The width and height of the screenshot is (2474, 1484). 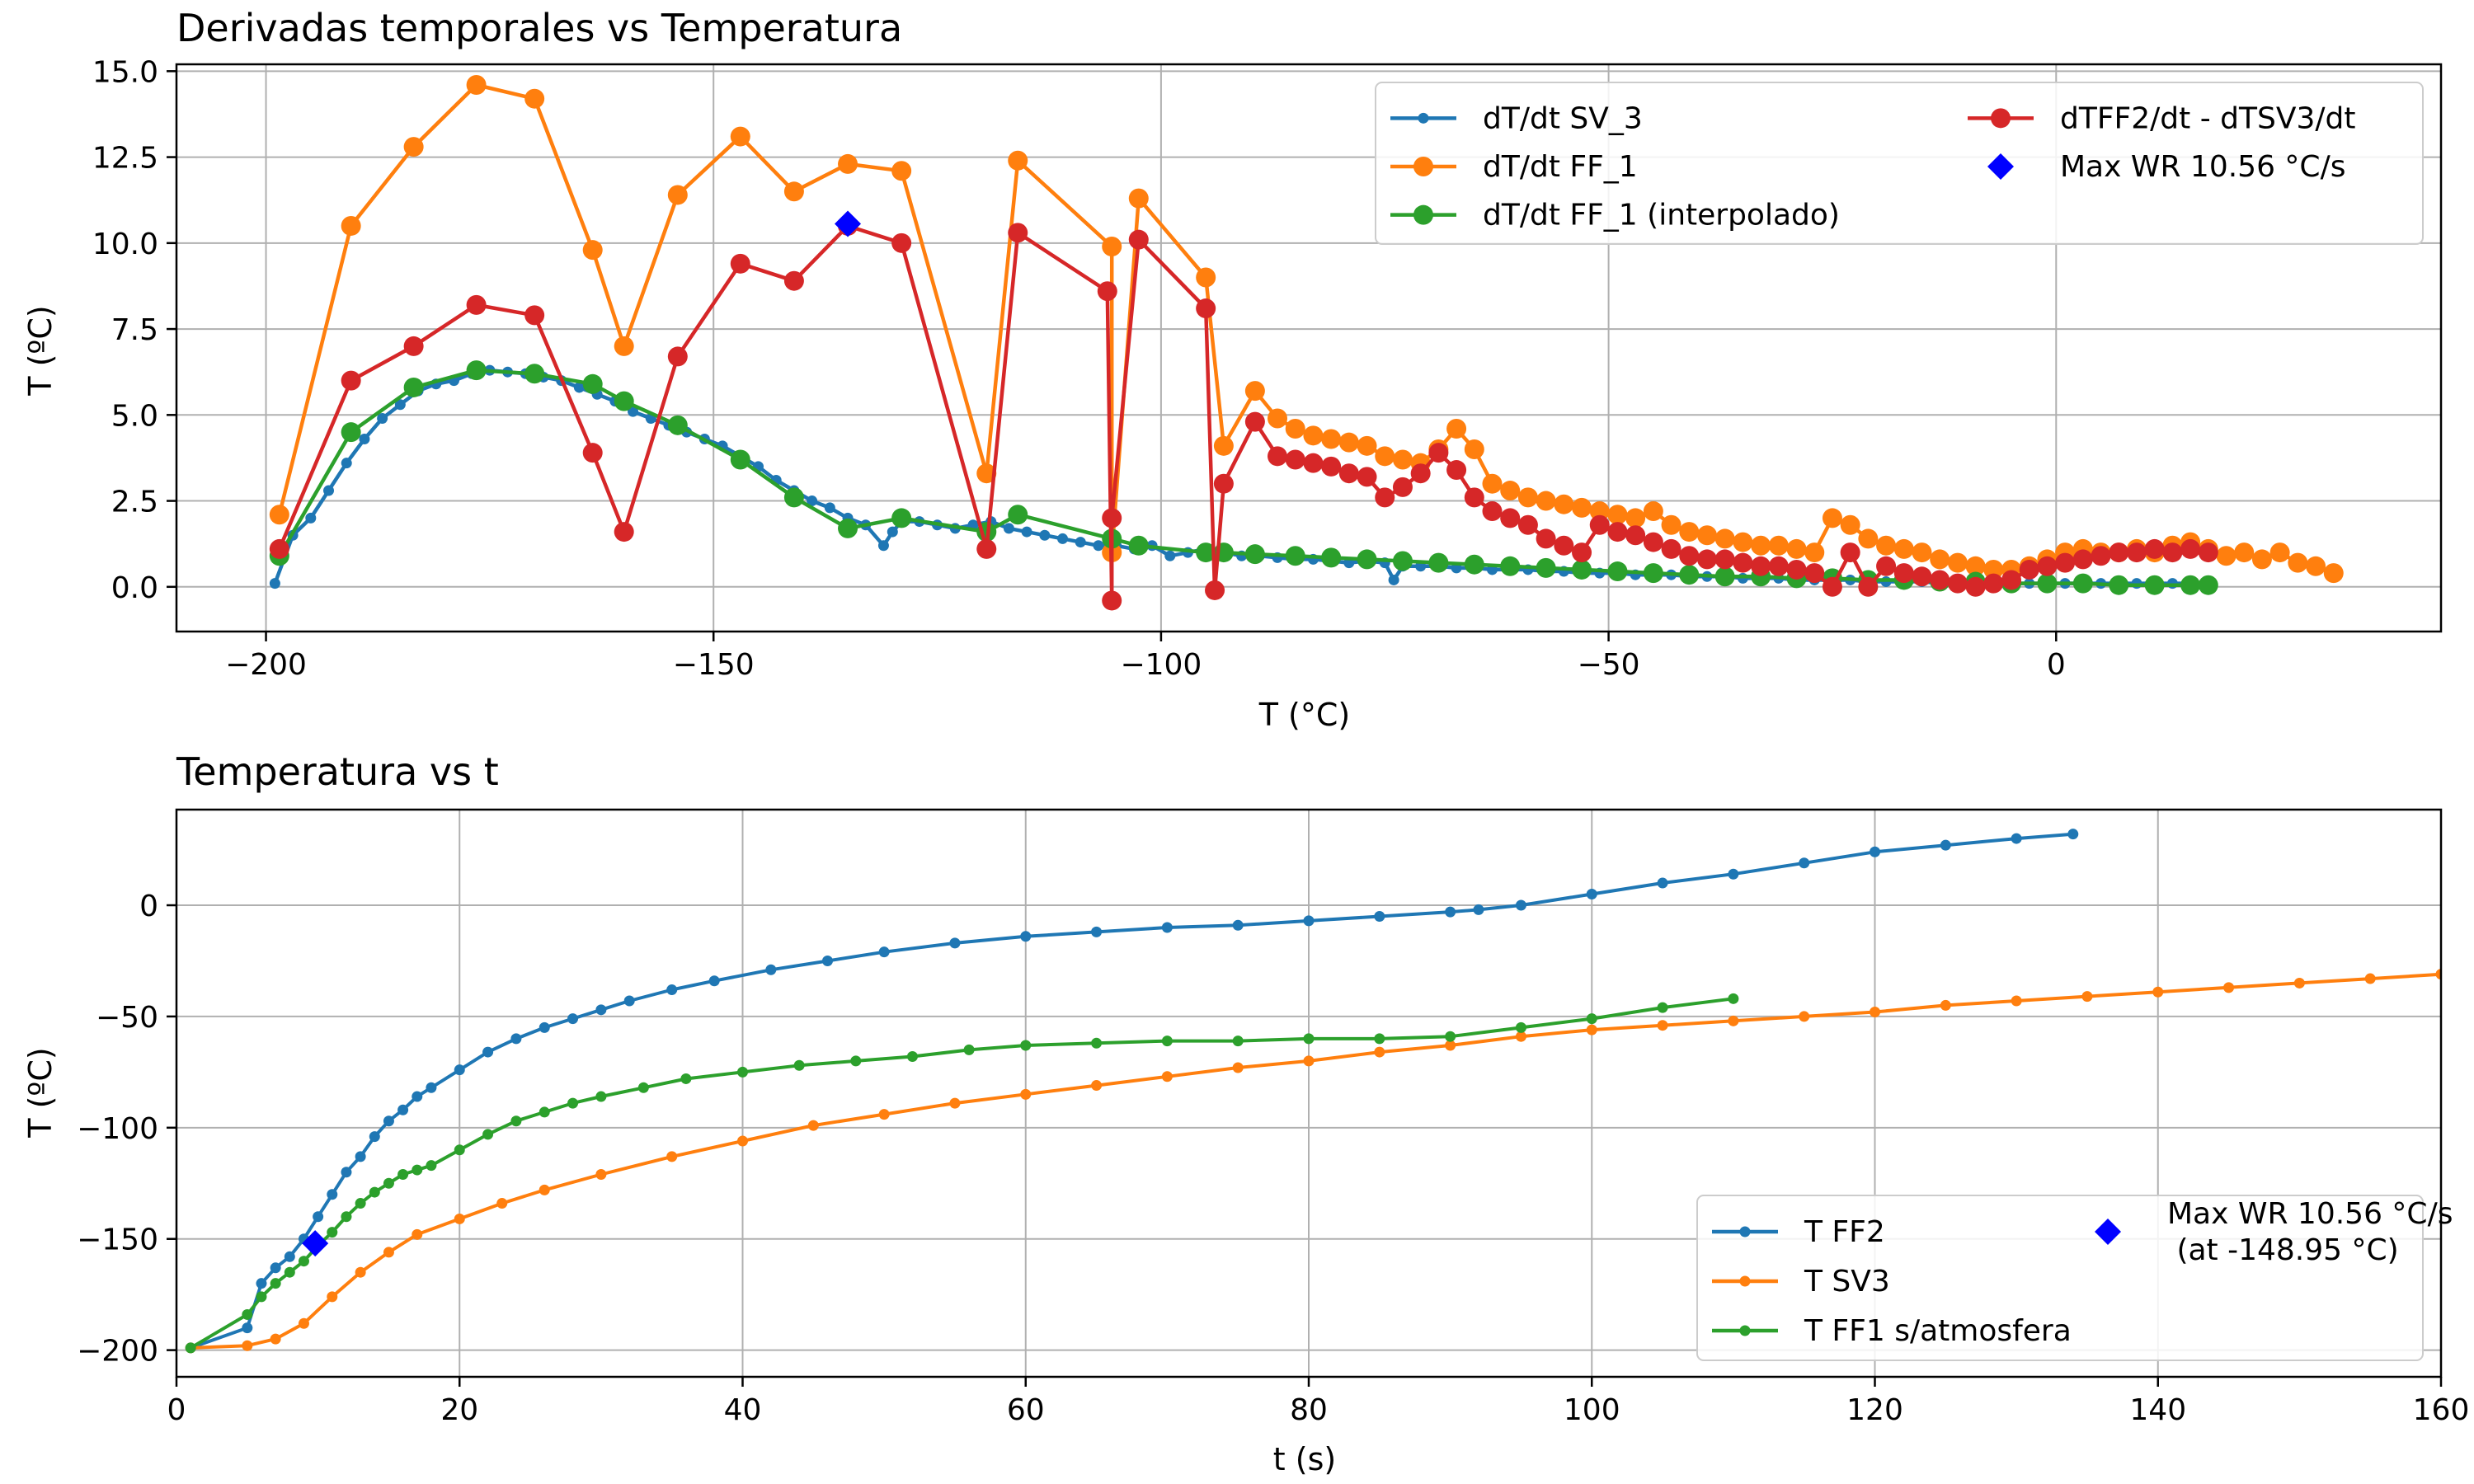 What do you see at coordinates (459, 1410) in the screenshot?
I see `temperatura-x-tick-label: 20` at bounding box center [459, 1410].